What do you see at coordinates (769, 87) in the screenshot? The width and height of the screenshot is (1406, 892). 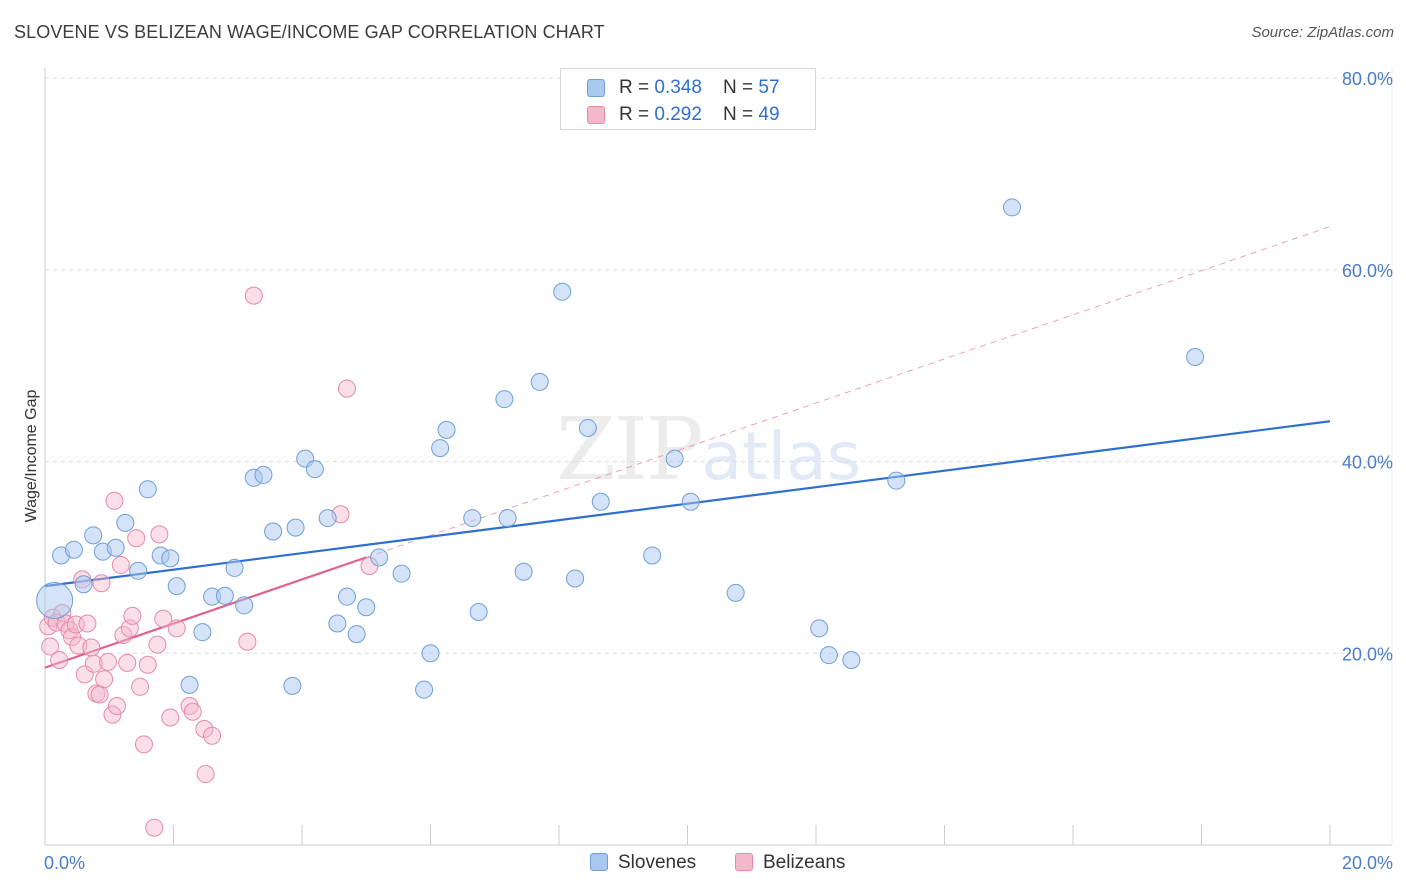 I see `legend-n-value: 57` at bounding box center [769, 87].